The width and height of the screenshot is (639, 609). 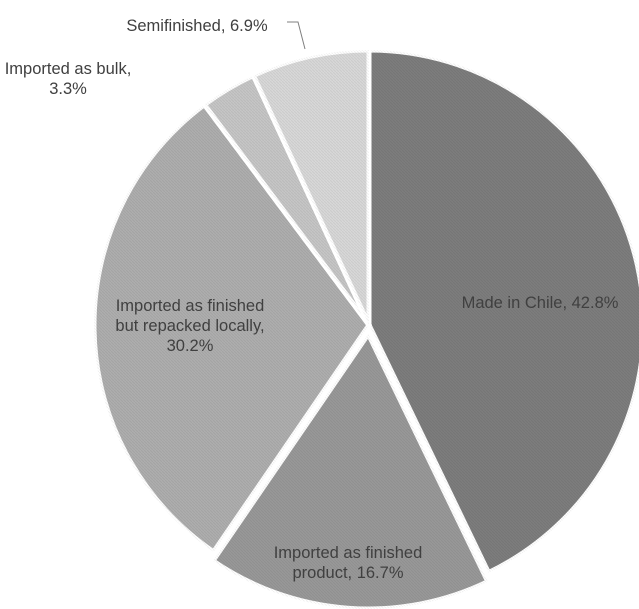 I want to click on leader-line-semifinished, so click(x=296, y=35).